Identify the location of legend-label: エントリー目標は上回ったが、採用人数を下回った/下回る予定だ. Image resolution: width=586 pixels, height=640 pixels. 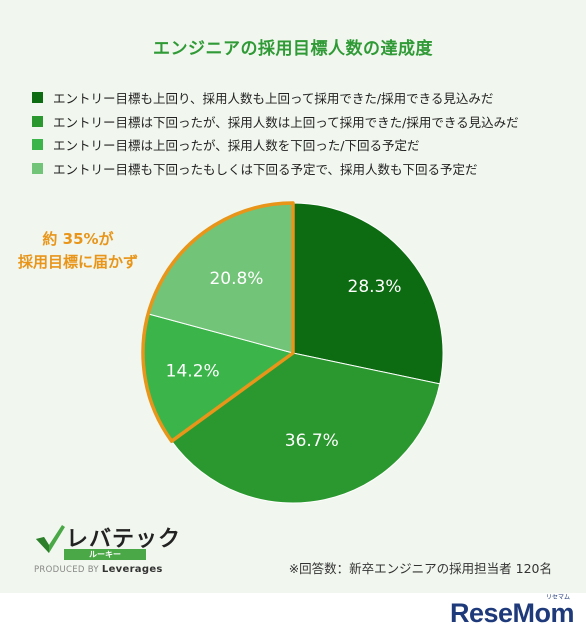
(236, 146).